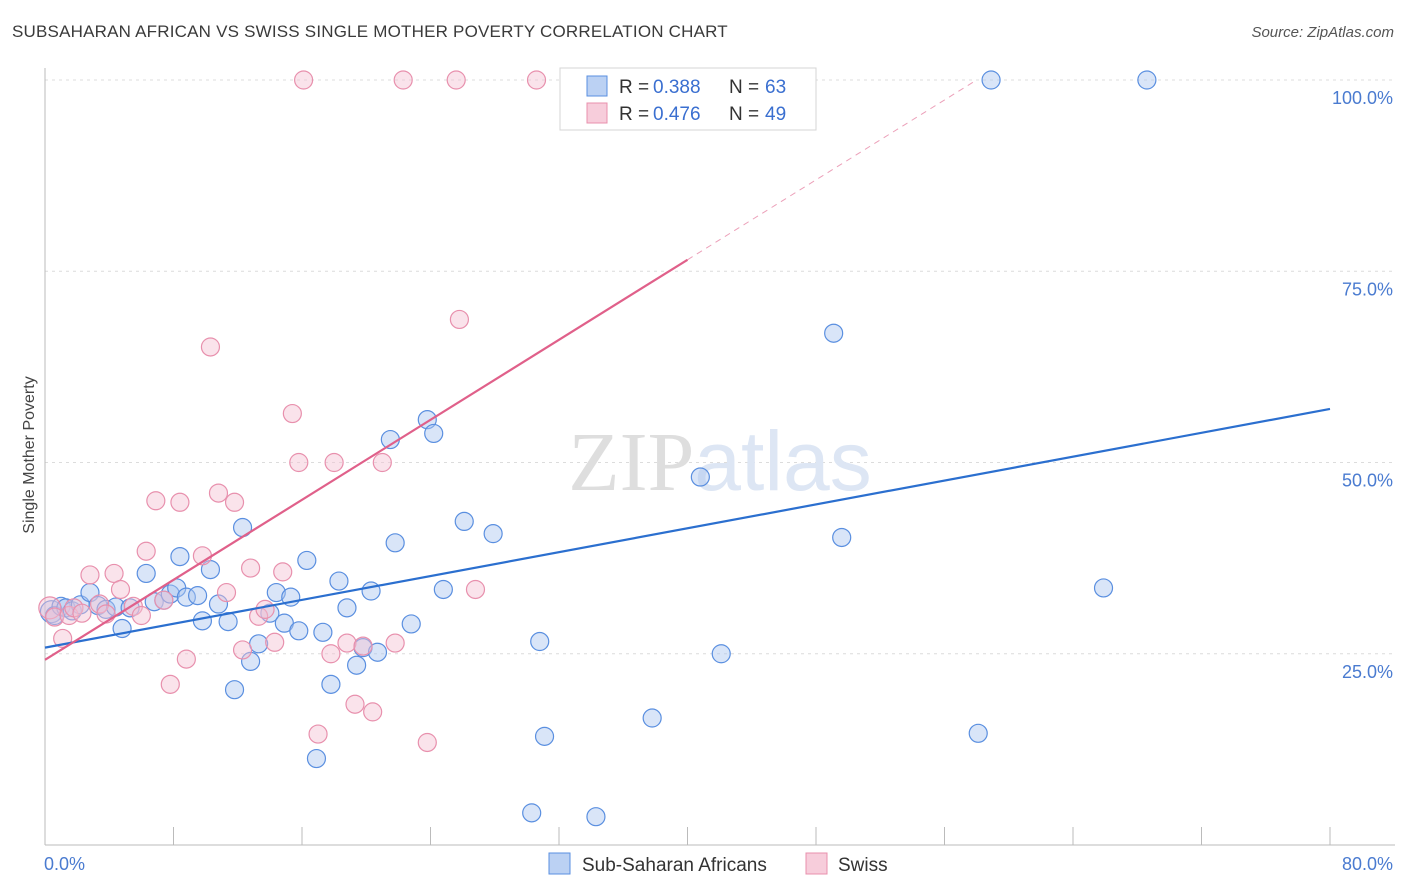  What do you see at coordinates (1367, 481) in the screenshot?
I see `y-tick-label-1: 50.0%` at bounding box center [1367, 481].